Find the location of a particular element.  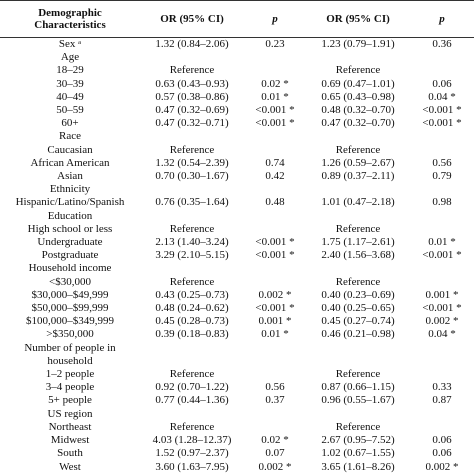

row-label: $50,000–$99,999 is located at coordinates (70, 308).